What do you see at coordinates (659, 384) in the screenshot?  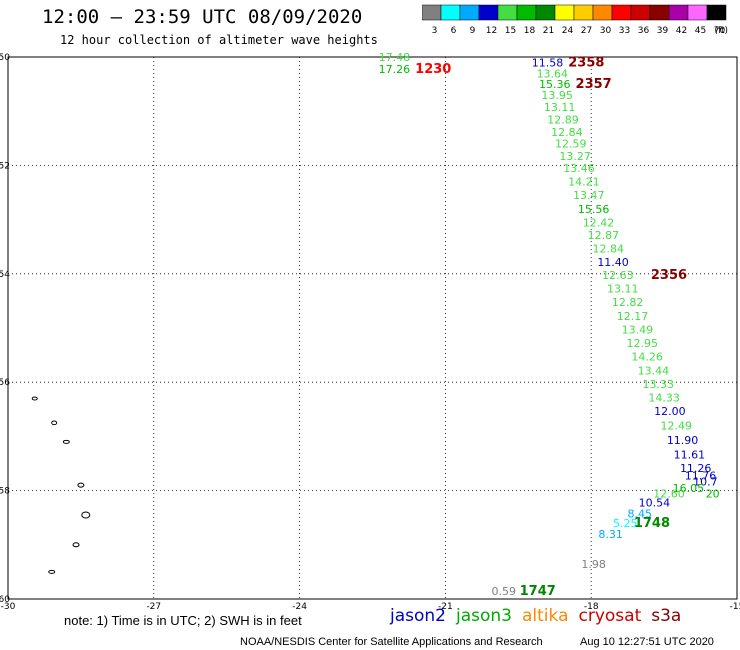 I see `wave-height-label: 13.33` at bounding box center [659, 384].